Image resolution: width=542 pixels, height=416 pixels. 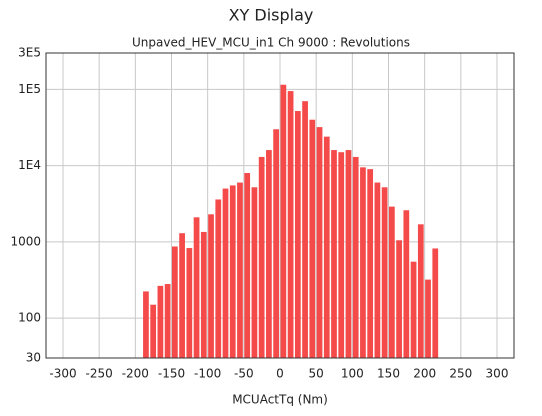 I want to click on x-tick-label: -50, so click(x=244, y=374).